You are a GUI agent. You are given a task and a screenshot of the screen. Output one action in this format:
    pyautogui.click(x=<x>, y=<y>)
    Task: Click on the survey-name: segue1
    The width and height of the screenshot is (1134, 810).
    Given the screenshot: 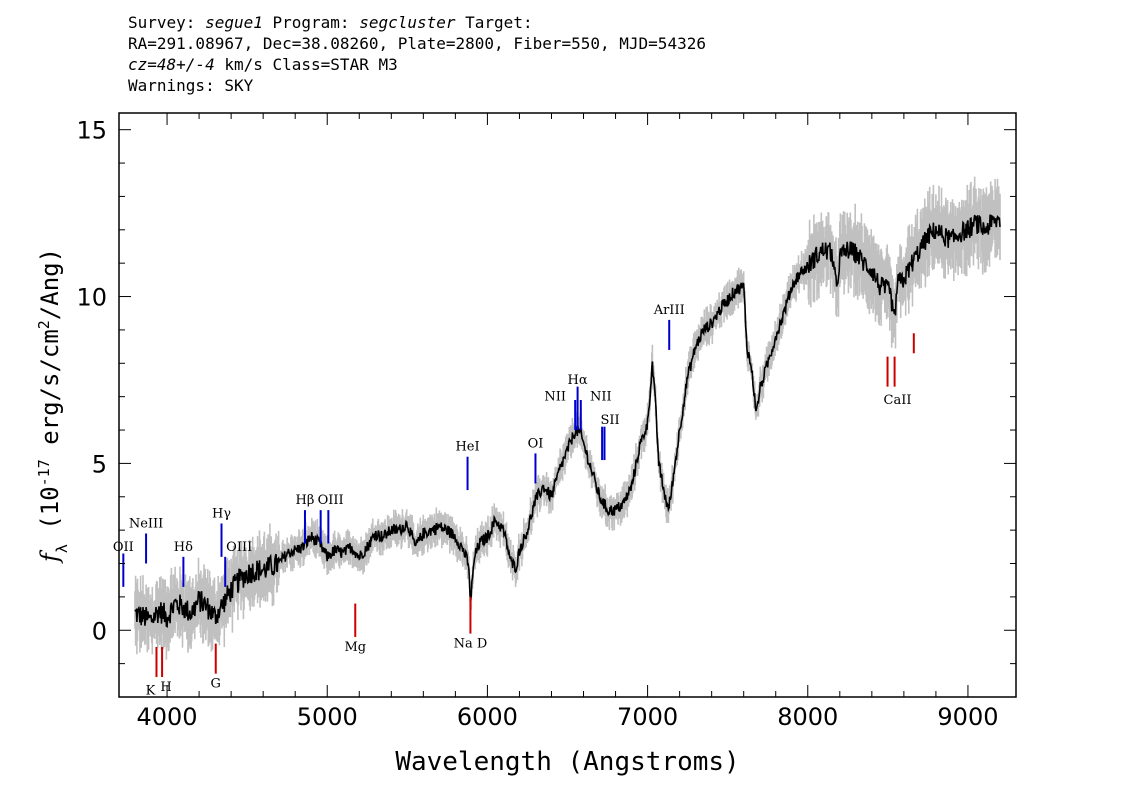 What is the action you would take?
    pyautogui.click(x=234, y=22)
    